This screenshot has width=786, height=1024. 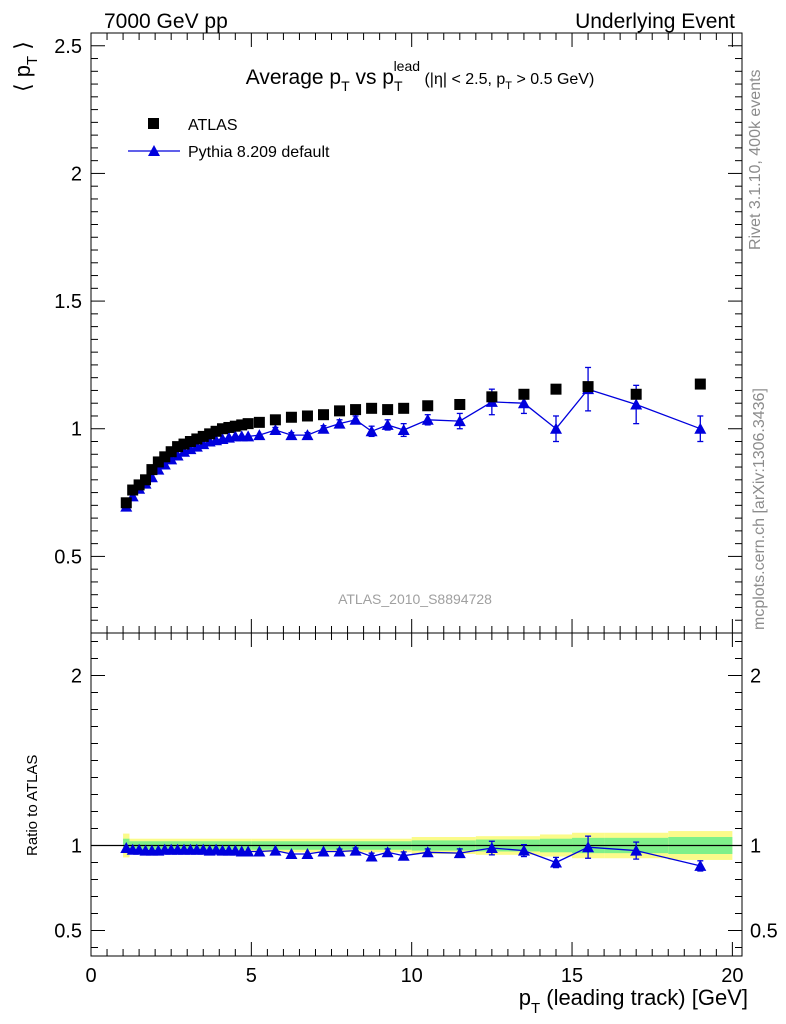 What do you see at coordinates (372, 77) in the screenshot?
I see `title-mid: vs p` at bounding box center [372, 77].